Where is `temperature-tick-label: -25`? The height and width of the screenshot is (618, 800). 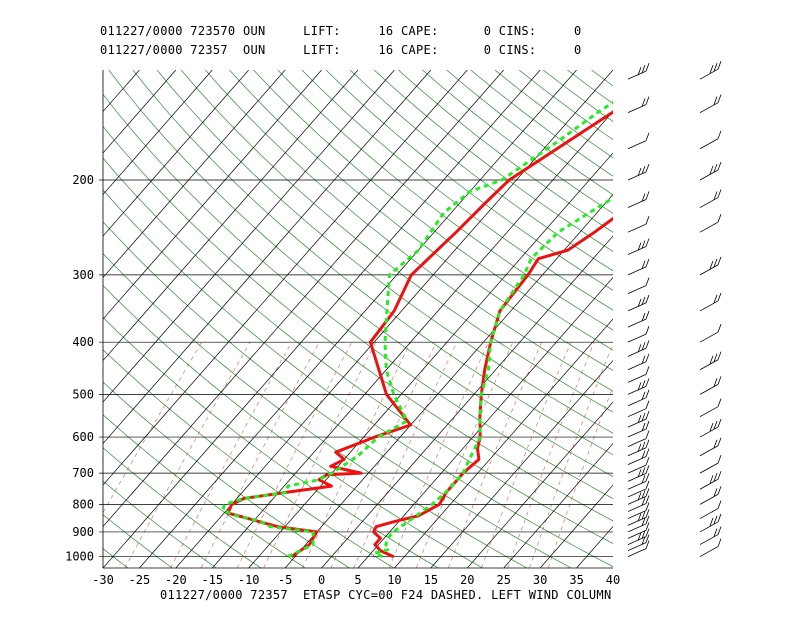
temperature-tick-label: -25 is located at coordinates (140, 580).